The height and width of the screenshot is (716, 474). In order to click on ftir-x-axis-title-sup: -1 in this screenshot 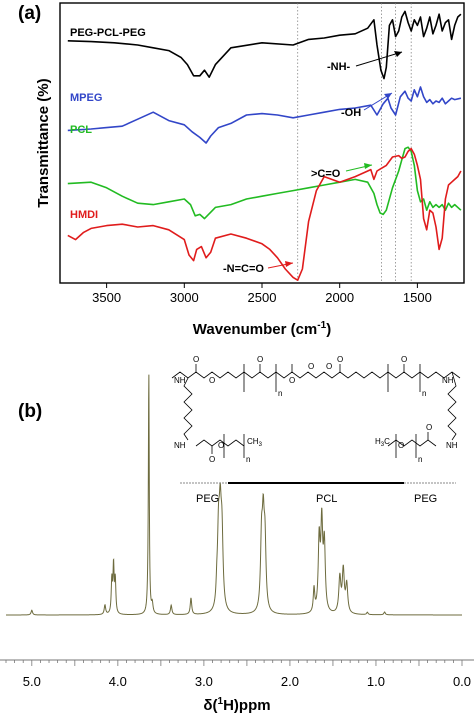, I will do `click(321, 325)`.